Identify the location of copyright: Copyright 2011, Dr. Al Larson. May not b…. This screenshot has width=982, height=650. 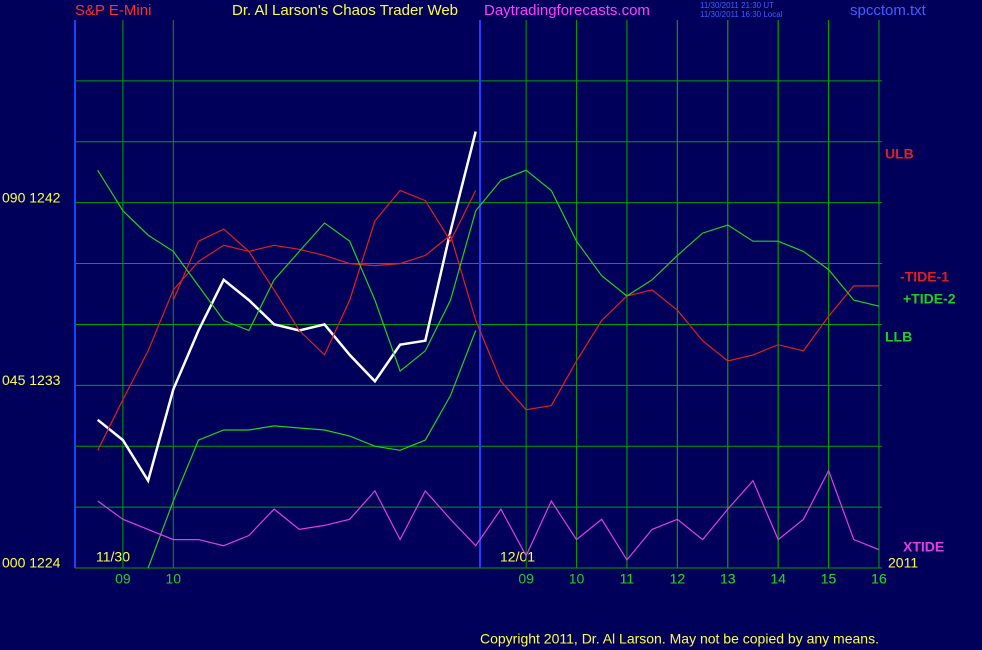
(679, 639).